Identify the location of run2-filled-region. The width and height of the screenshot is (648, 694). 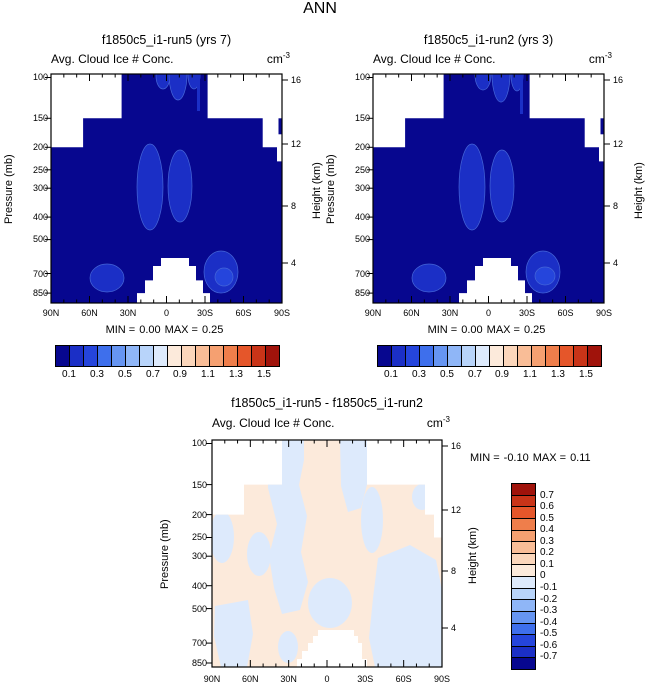
(488, 188).